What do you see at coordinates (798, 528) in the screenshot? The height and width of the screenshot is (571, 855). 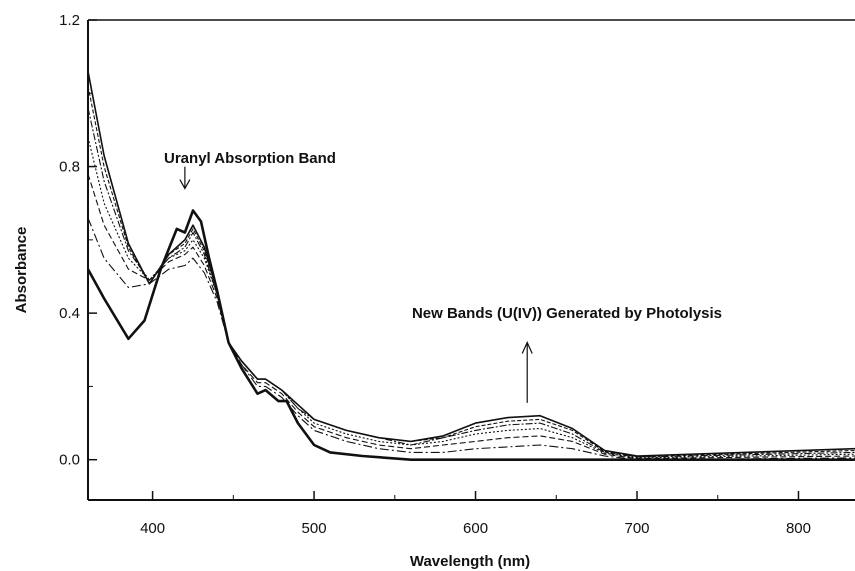 I see `x-tick-label: 800` at bounding box center [798, 528].